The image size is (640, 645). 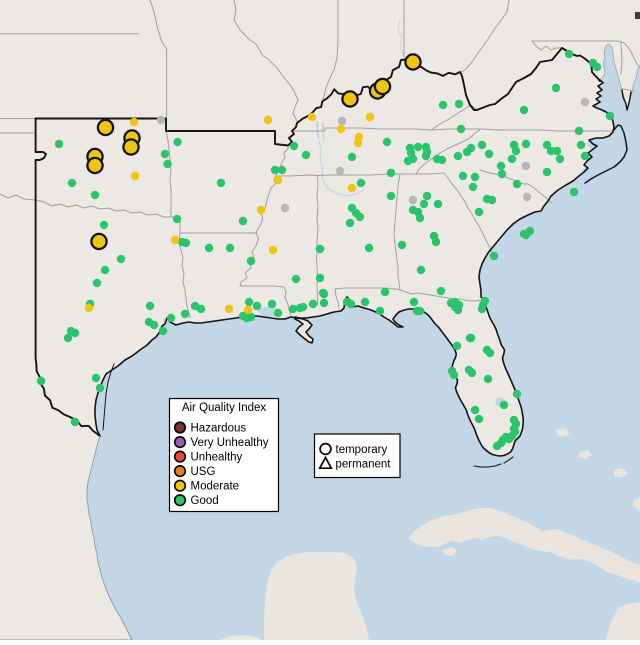 I want to click on svg-text: Moderate, so click(x=215, y=487).